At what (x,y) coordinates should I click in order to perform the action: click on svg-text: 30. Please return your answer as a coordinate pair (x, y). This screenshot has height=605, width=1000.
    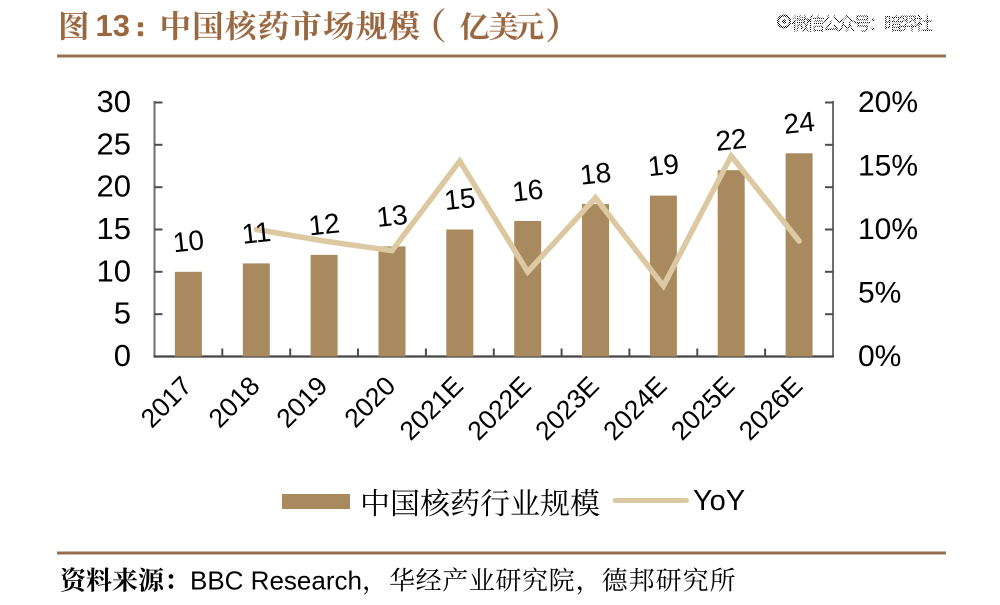
    Looking at the image, I should click on (114, 101).